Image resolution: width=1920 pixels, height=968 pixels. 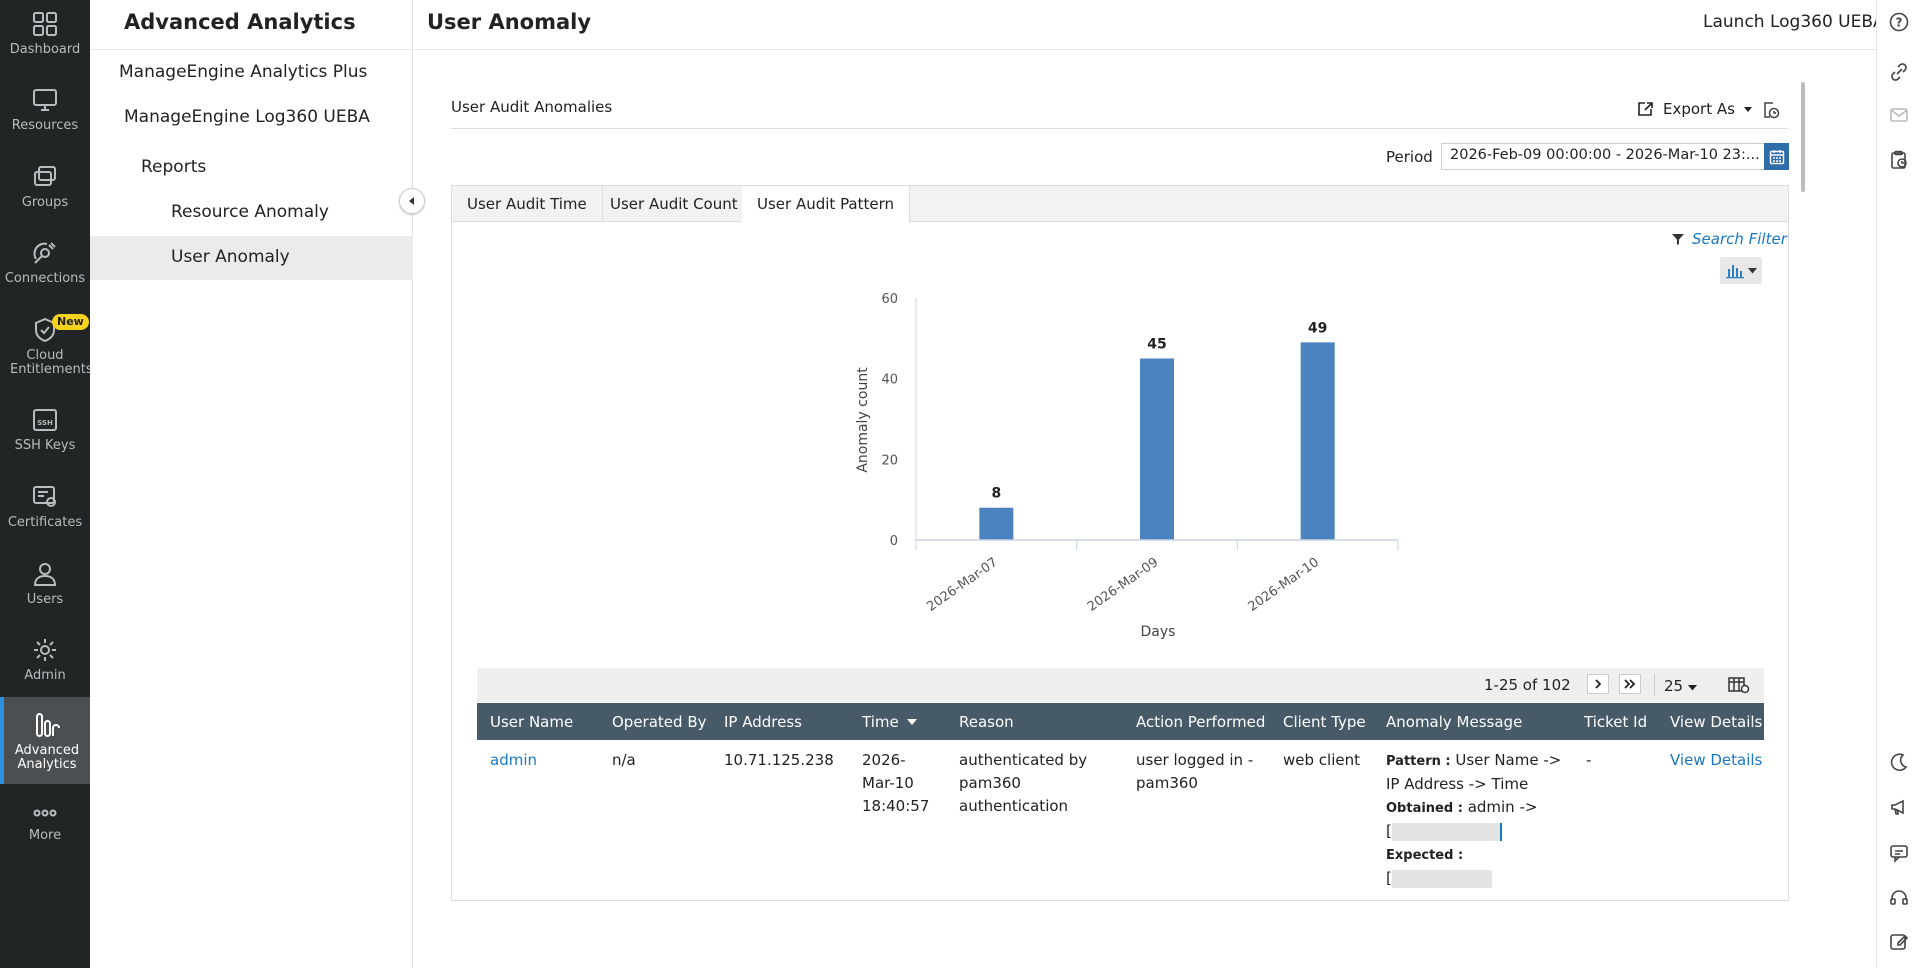 I want to click on divider, so click(x=251, y=49).